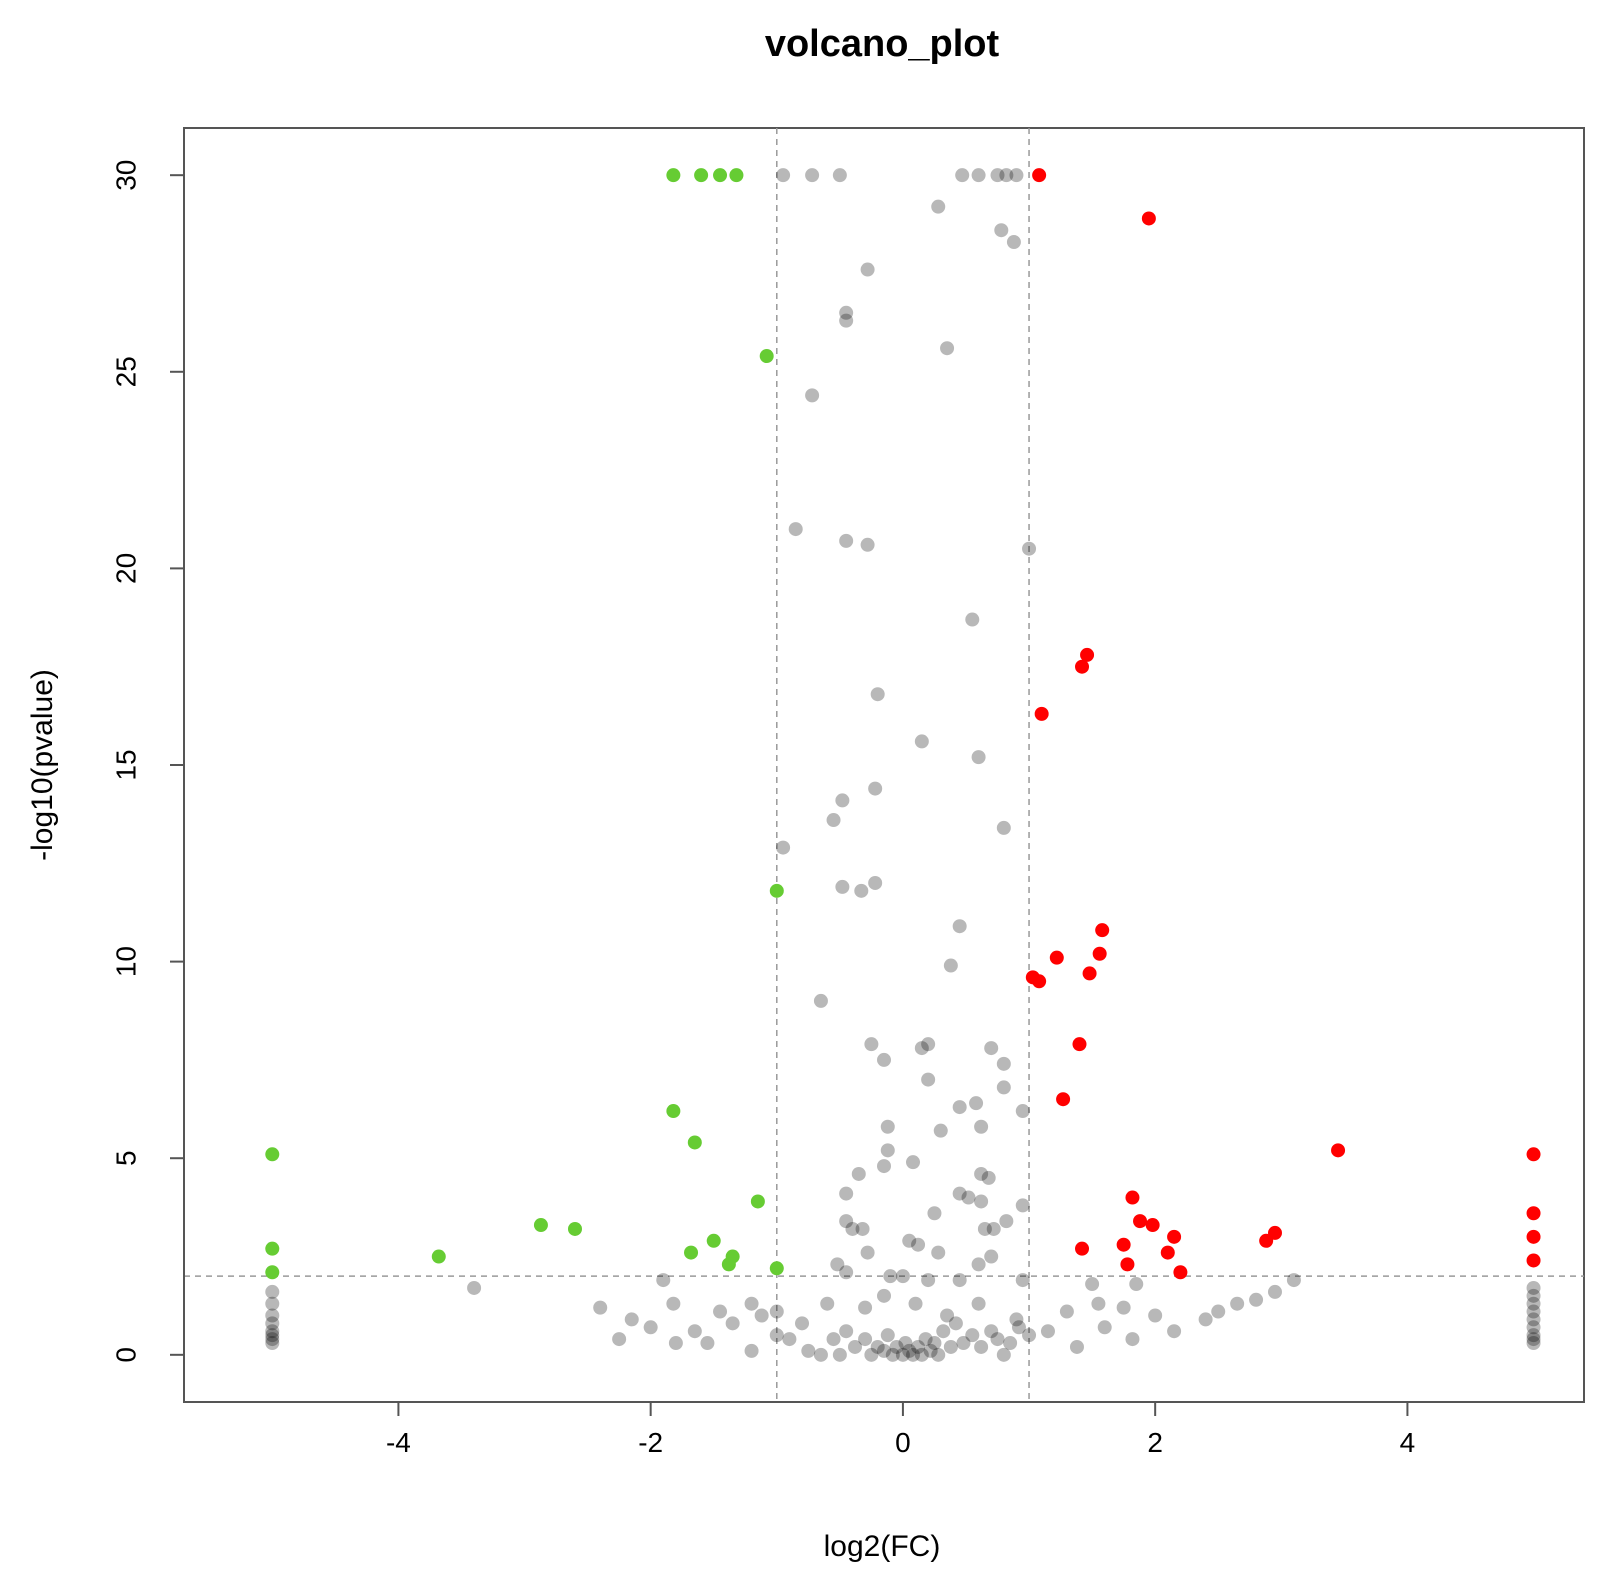 Image resolution: width=1604 pixels, height=1580 pixels. Describe the element at coordinates (650, 1442) in the screenshot. I see `x-tick-label: -2` at that location.